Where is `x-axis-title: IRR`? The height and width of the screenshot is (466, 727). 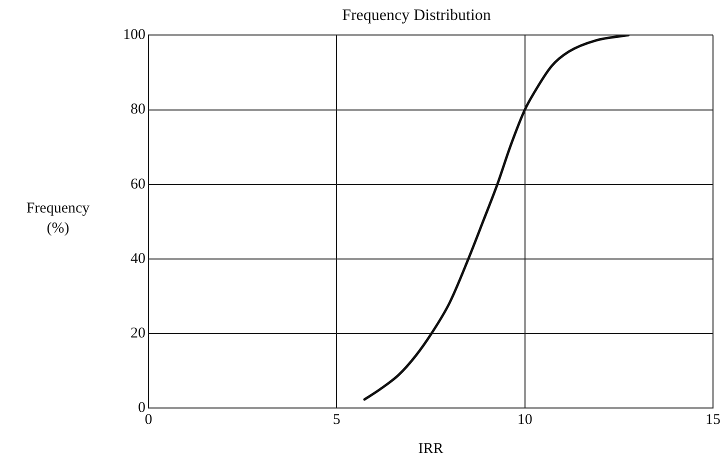 x-axis-title: IRR is located at coordinates (431, 448).